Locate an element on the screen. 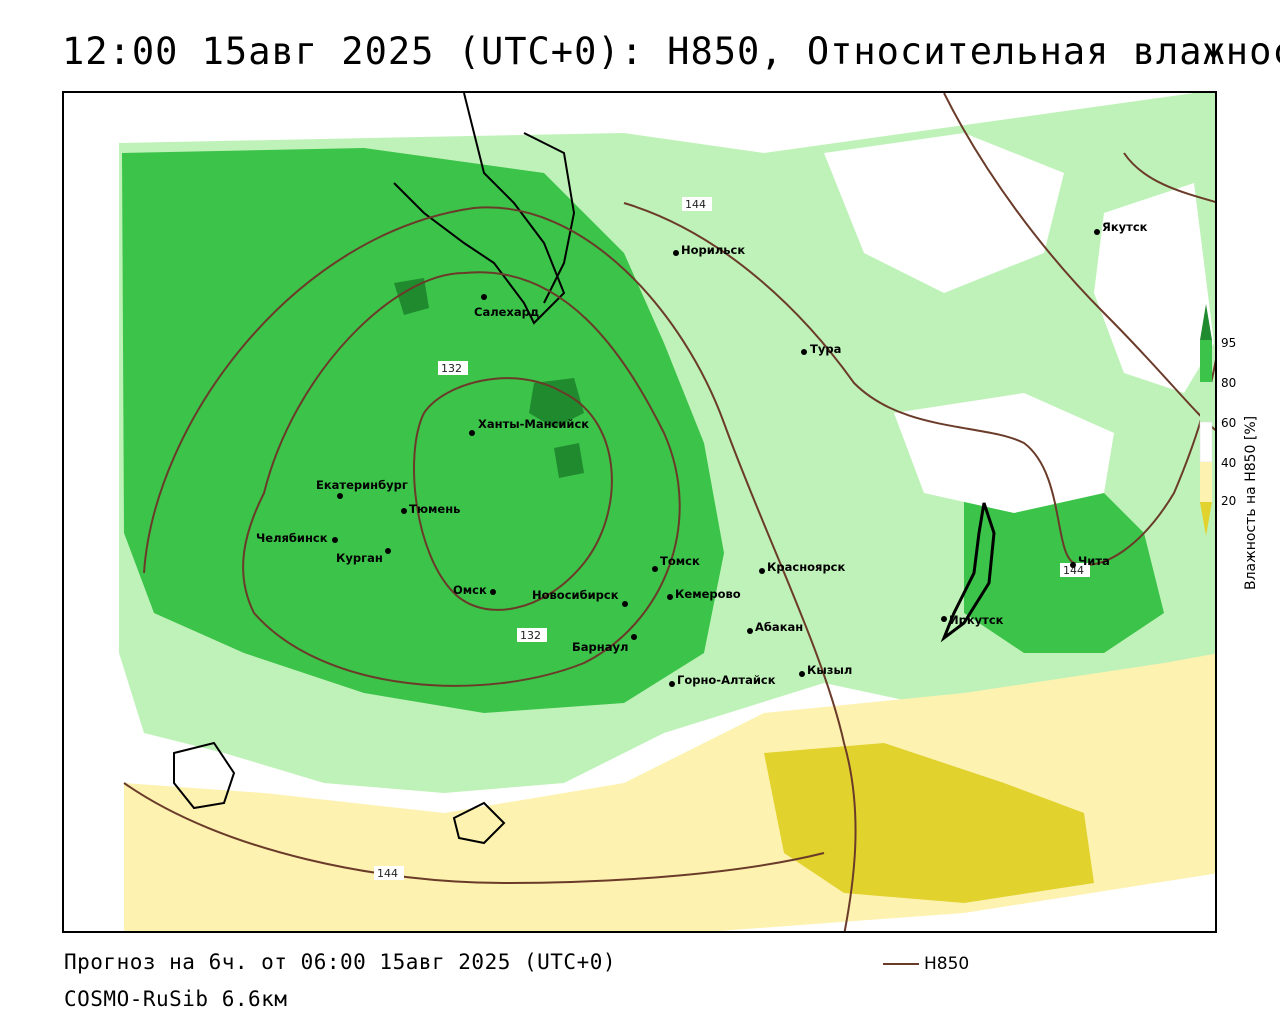 The image size is (1280, 1024). colorbar-tick-80: 80 is located at coordinates (1229, 383).